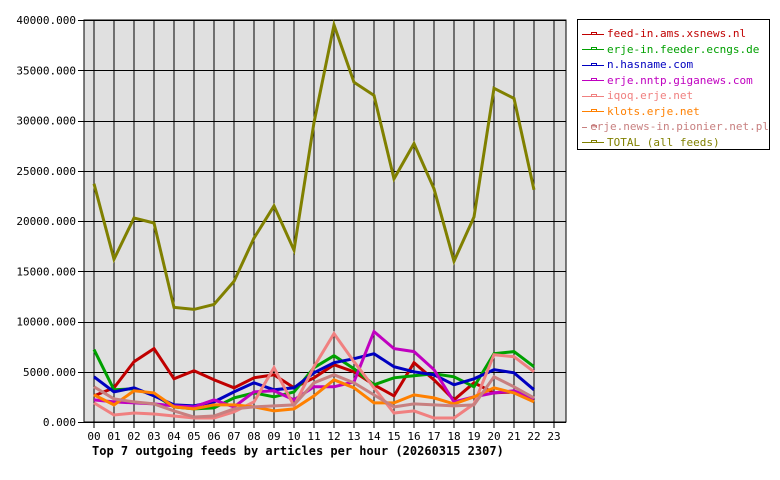 This screenshot has width=780, height=480. What do you see at coordinates (653, 111) in the screenshot?
I see `legend-label: klots.erje.net` at bounding box center [653, 111].